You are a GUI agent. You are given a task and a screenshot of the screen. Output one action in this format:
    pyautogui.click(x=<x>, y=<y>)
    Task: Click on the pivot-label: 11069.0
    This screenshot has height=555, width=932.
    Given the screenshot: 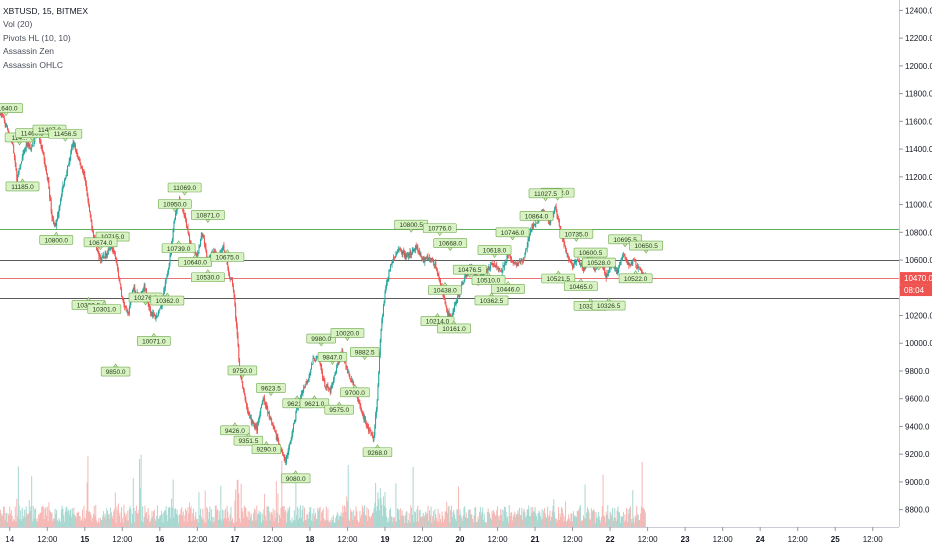 What is the action you would take?
    pyautogui.click(x=184, y=189)
    